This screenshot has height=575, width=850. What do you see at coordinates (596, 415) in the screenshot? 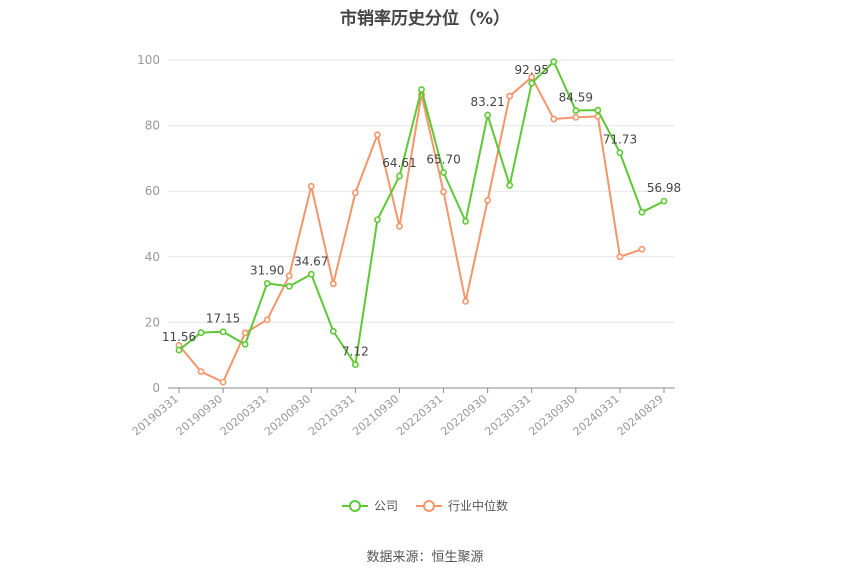
I see `x-tick-label: 20240331` at bounding box center [596, 415].